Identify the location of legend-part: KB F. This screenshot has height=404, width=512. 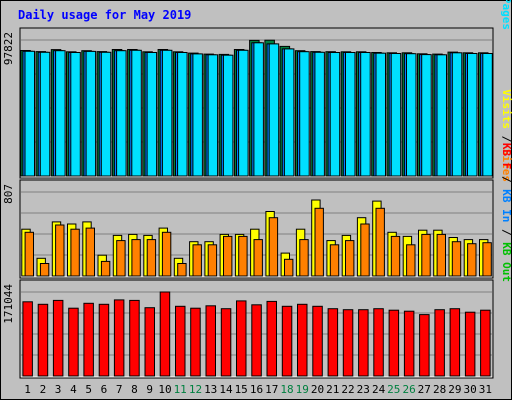
(506, 156).